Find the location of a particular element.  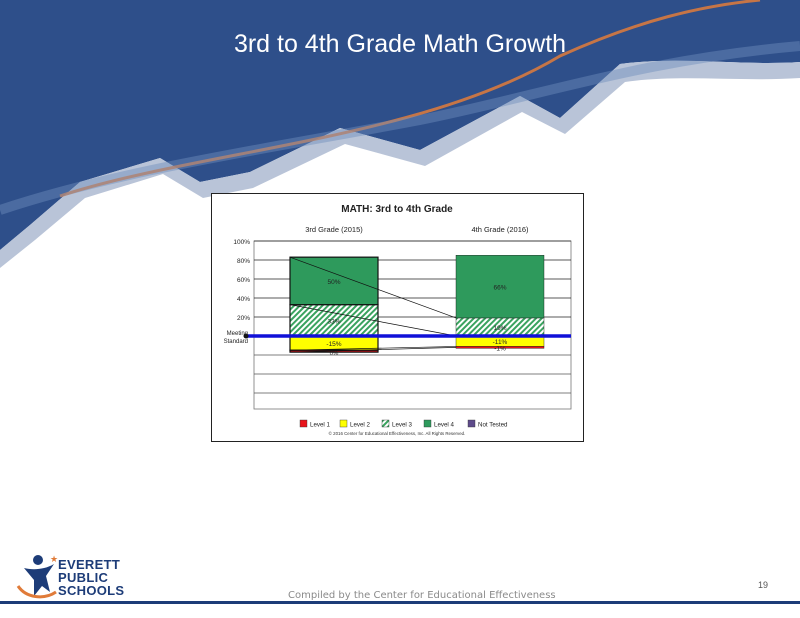

category-label: 3rd Grade (2015) is located at coordinates (334, 229).